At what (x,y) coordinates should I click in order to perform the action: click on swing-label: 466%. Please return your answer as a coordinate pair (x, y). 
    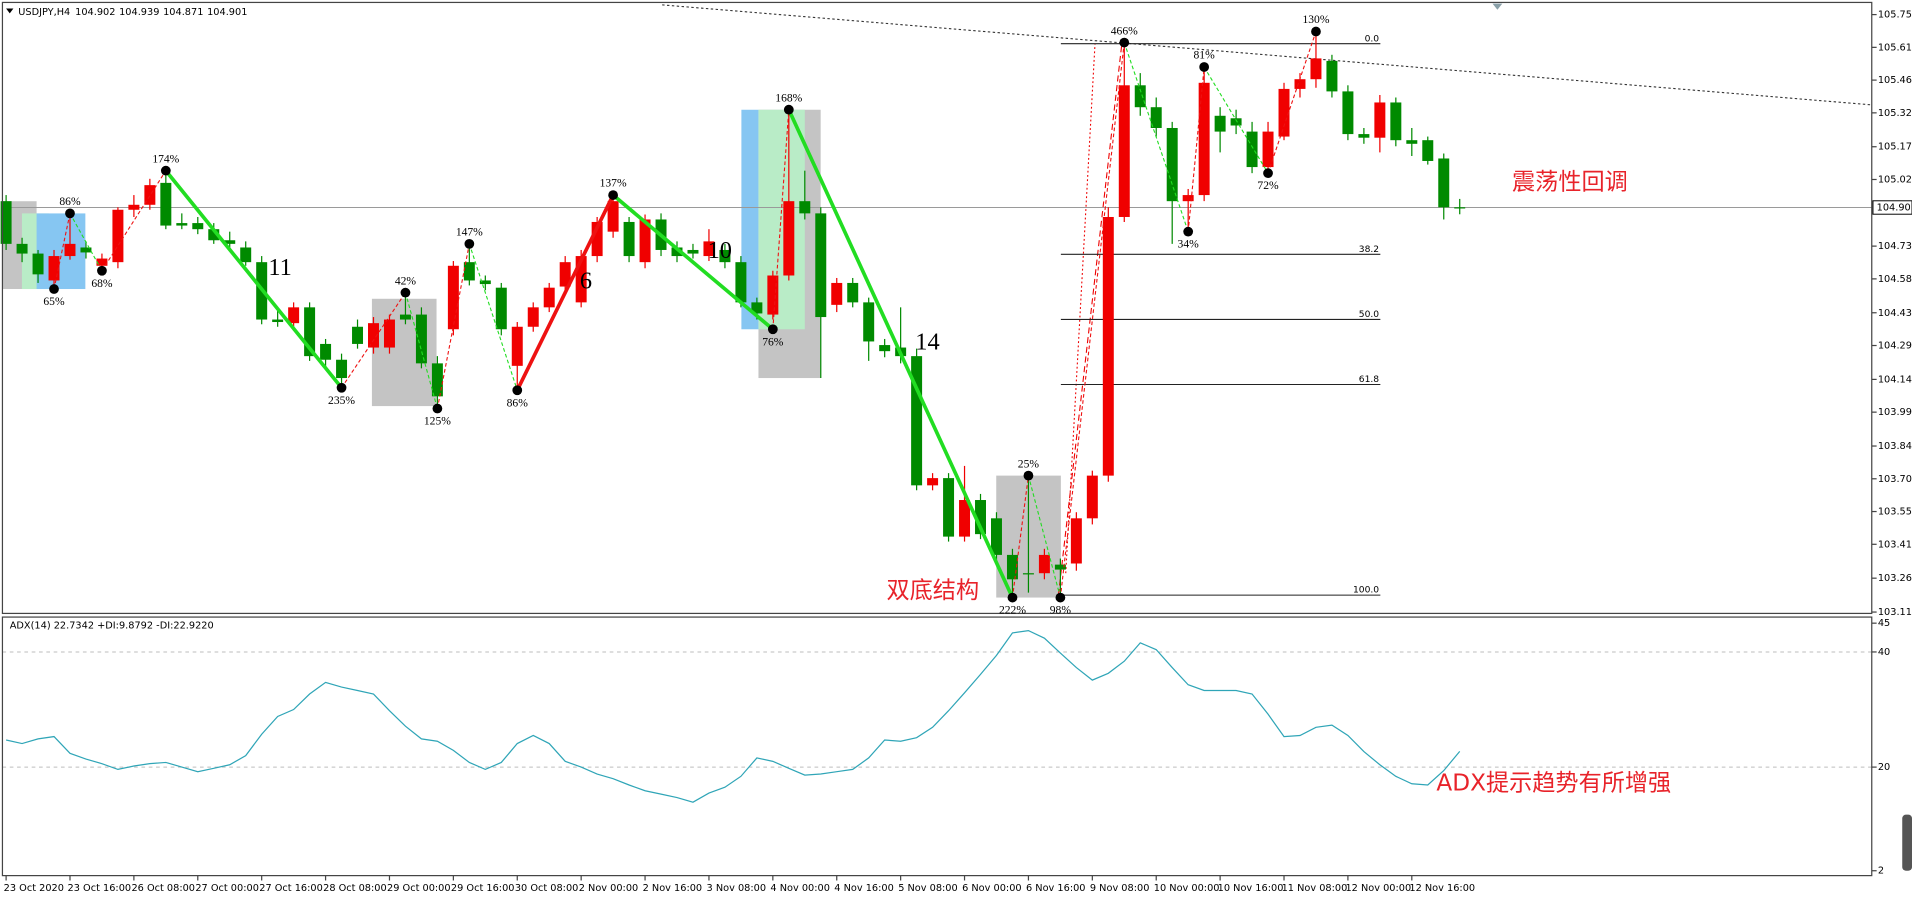
    Looking at the image, I should click on (1124, 30).